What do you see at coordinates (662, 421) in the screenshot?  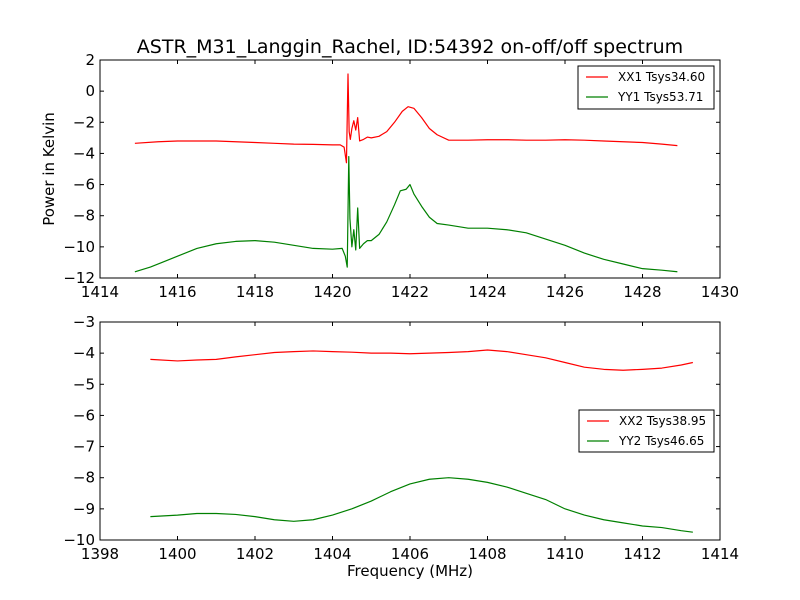 I see `legend-entry: XX2 Tsys38.95` at bounding box center [662, 421].